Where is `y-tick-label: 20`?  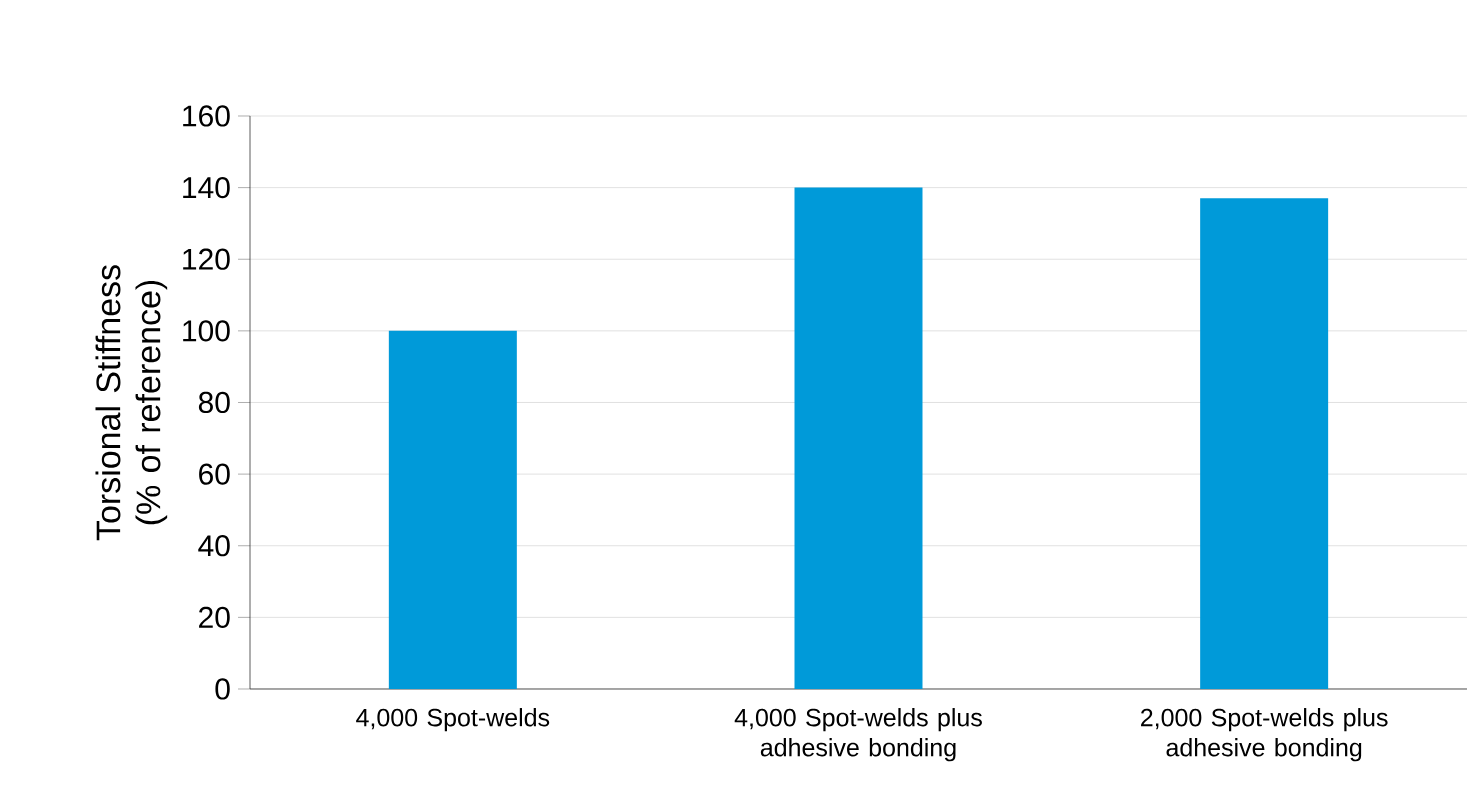
y-tick-label: 20 is located at coordinates (214, 617).